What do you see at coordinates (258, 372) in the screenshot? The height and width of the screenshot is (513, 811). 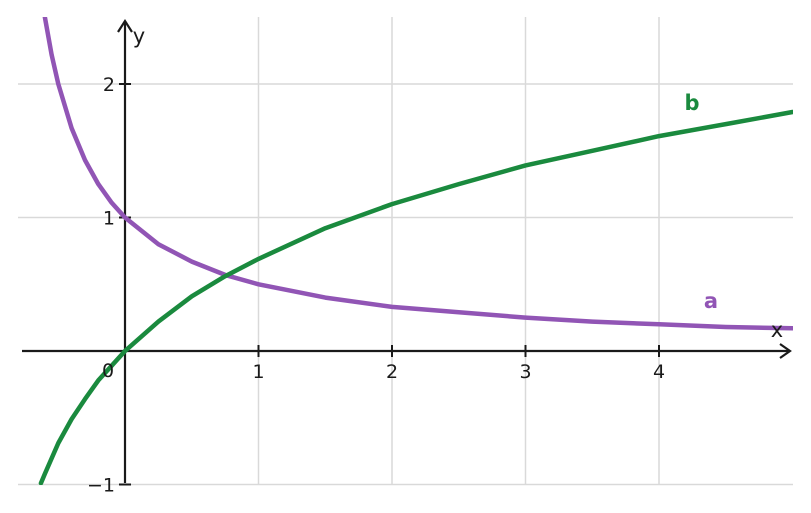 I see `x-tick-label: 1` at bounding box center [258, 372].